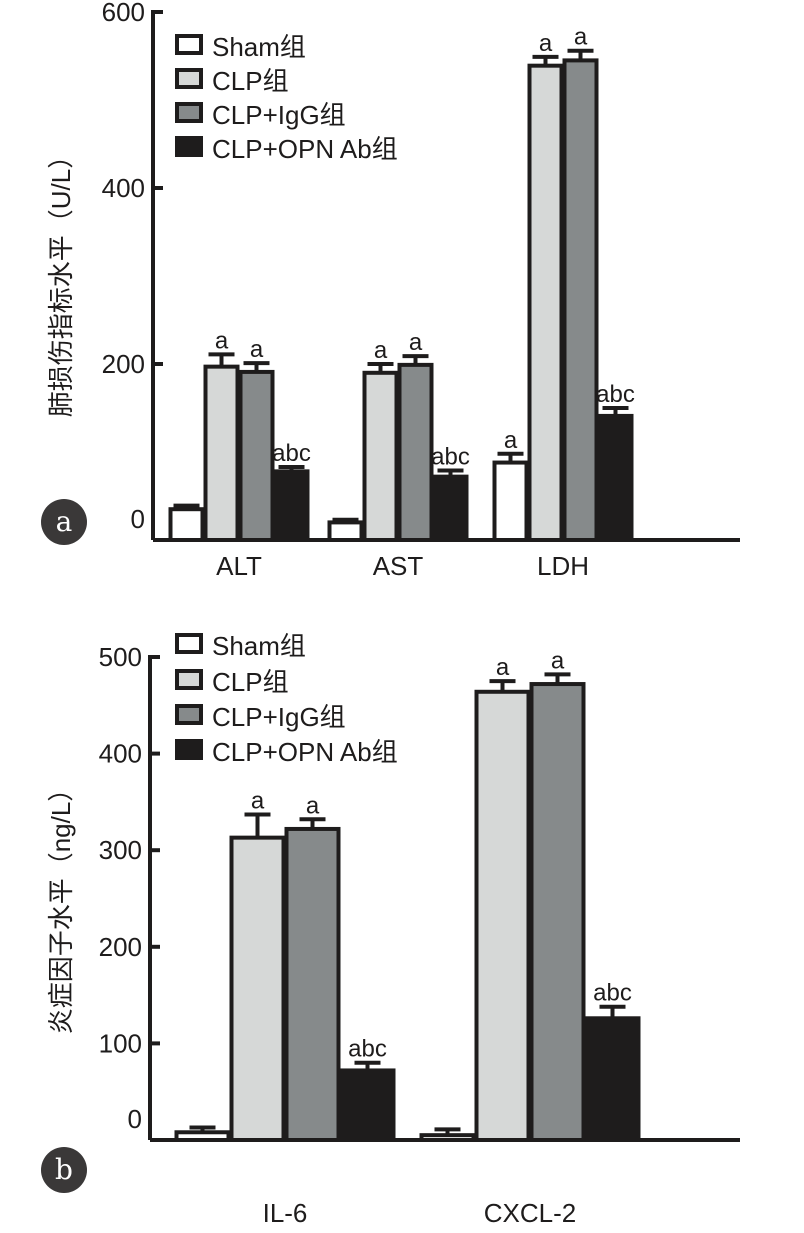  Describe the element at coordinates (239, 566) in the screenshot. I see `x-tick-label: ALT` at that location.